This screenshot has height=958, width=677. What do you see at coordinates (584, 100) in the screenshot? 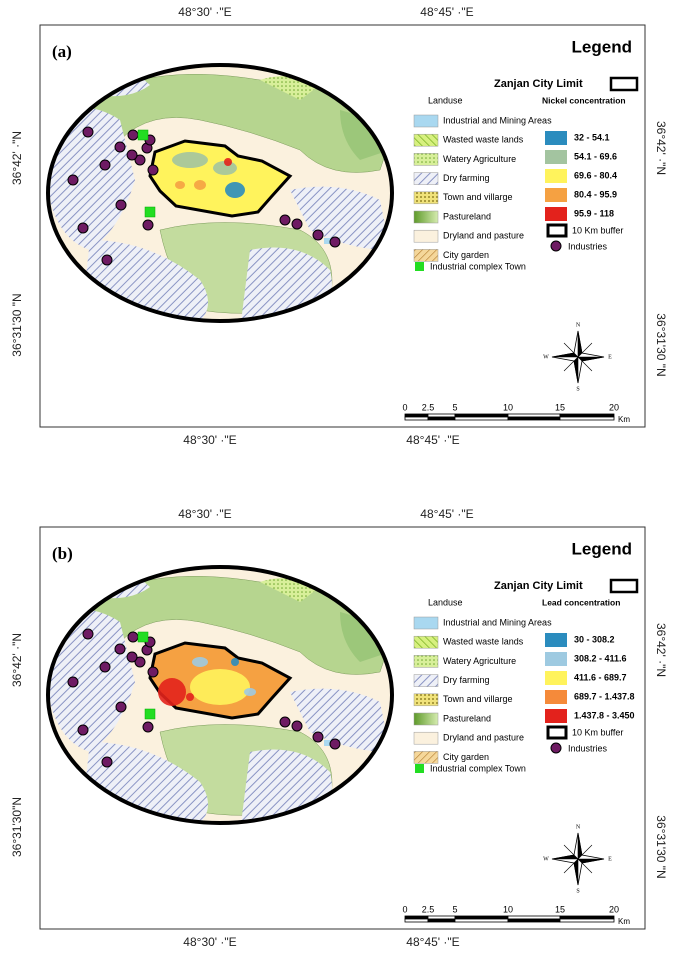
I see `concentration-title: Nickel concentration` at bounding box center [584, 100].